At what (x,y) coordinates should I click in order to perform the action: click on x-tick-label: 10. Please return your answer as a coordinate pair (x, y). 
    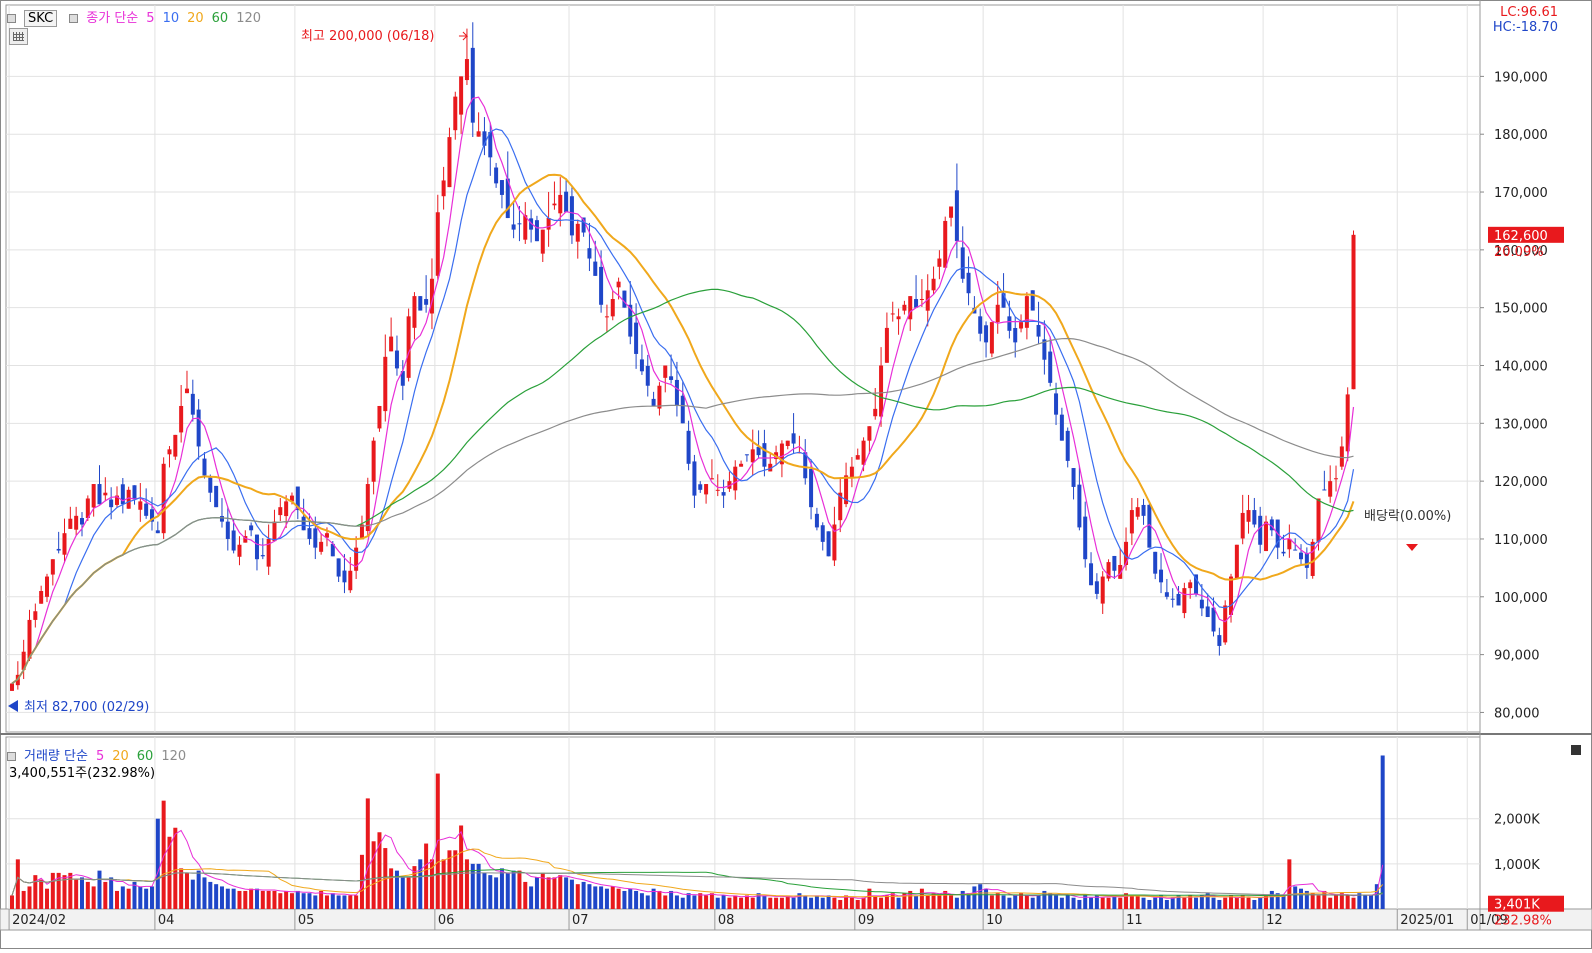
    Looking at the image, I should click on (994, 920).